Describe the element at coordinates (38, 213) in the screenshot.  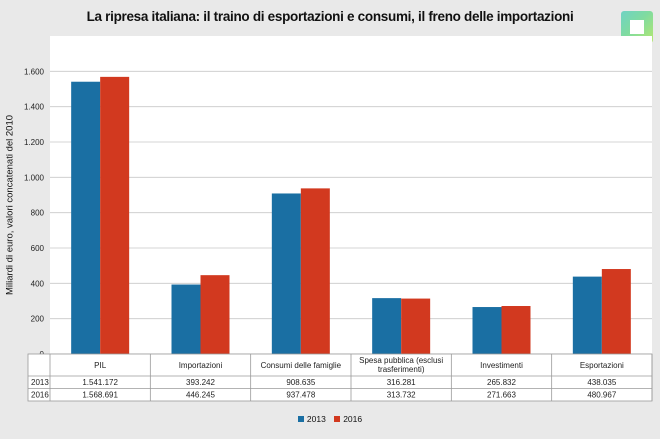
I see `y-tick-label: 800` at that location.